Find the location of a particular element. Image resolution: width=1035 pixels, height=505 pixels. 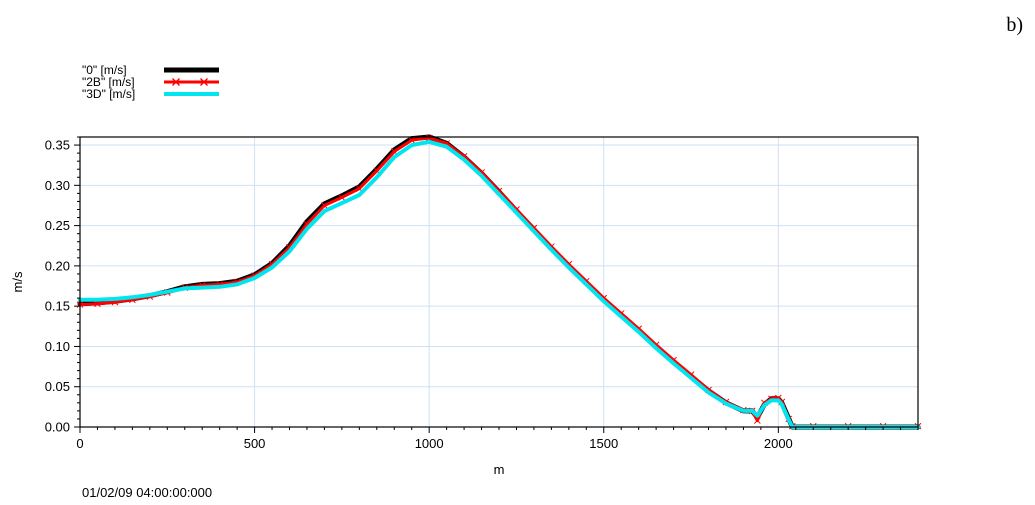

y-axis-tick-labels: 0.00 0.05 0.10 0.15 0.20 0.25 0.30 0.35 is located at coordinates (57, 286).